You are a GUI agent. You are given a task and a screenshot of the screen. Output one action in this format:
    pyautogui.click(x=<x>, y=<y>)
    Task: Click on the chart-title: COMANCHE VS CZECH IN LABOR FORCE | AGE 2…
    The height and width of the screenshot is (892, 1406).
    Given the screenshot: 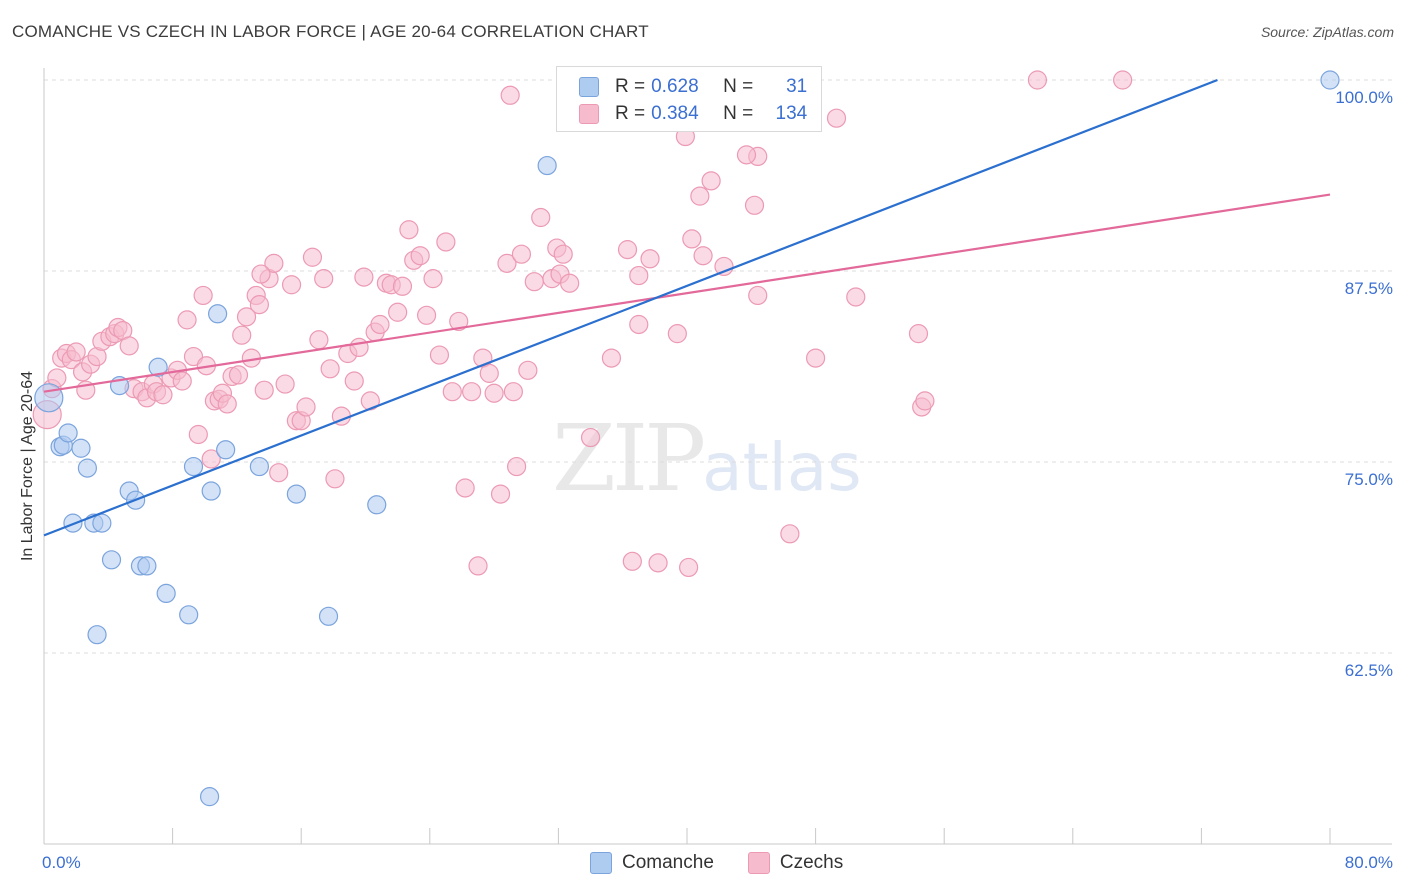 What is the action you would take?
    pyautogui.click(x=330, y=31)
    